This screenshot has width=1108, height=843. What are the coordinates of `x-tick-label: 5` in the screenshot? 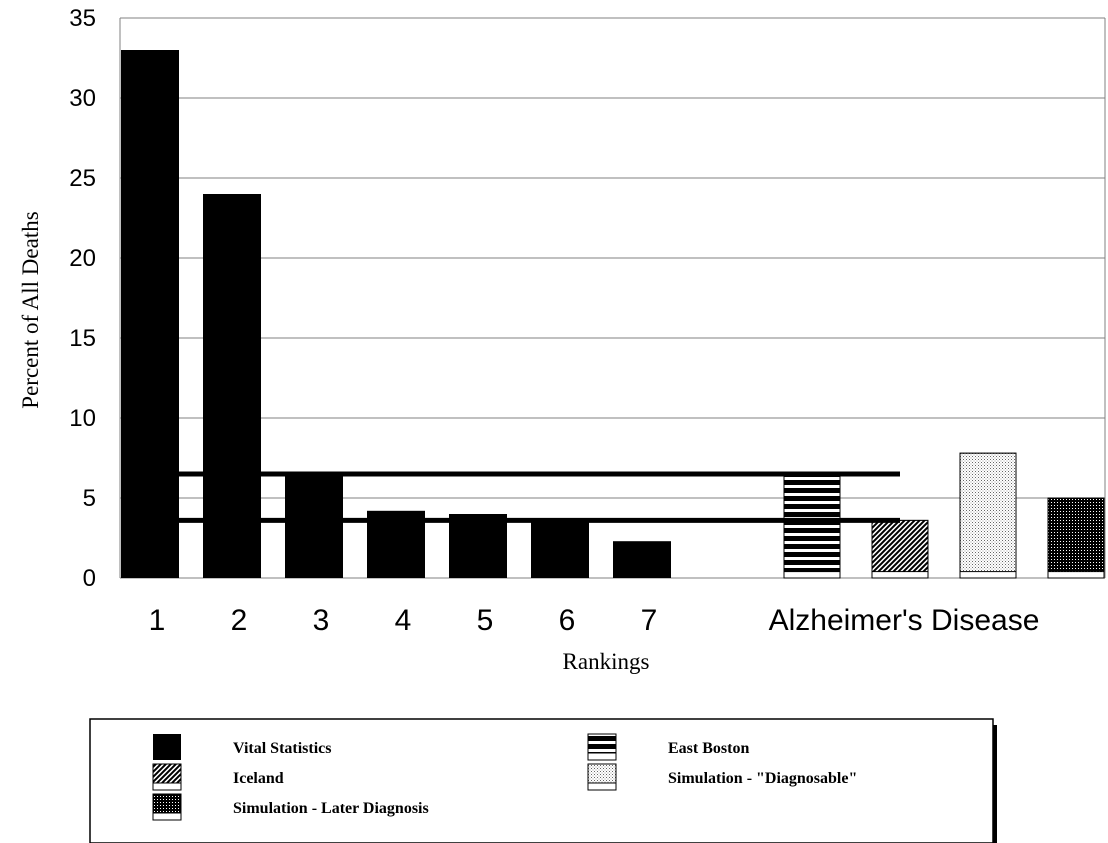 It's located at (485, 620).